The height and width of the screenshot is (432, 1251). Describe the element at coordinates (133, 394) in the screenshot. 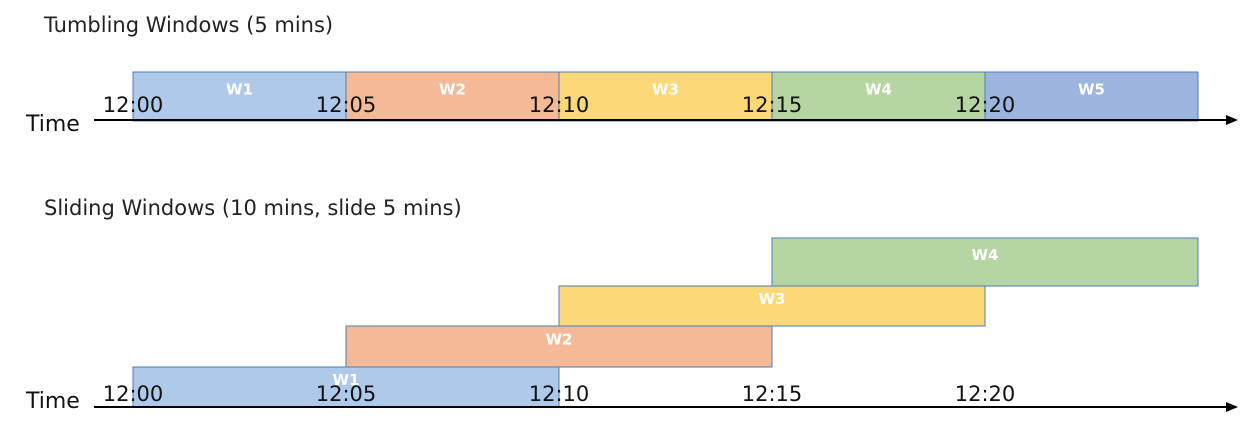

I see `sliding-tick-1: 12:00` at that location.